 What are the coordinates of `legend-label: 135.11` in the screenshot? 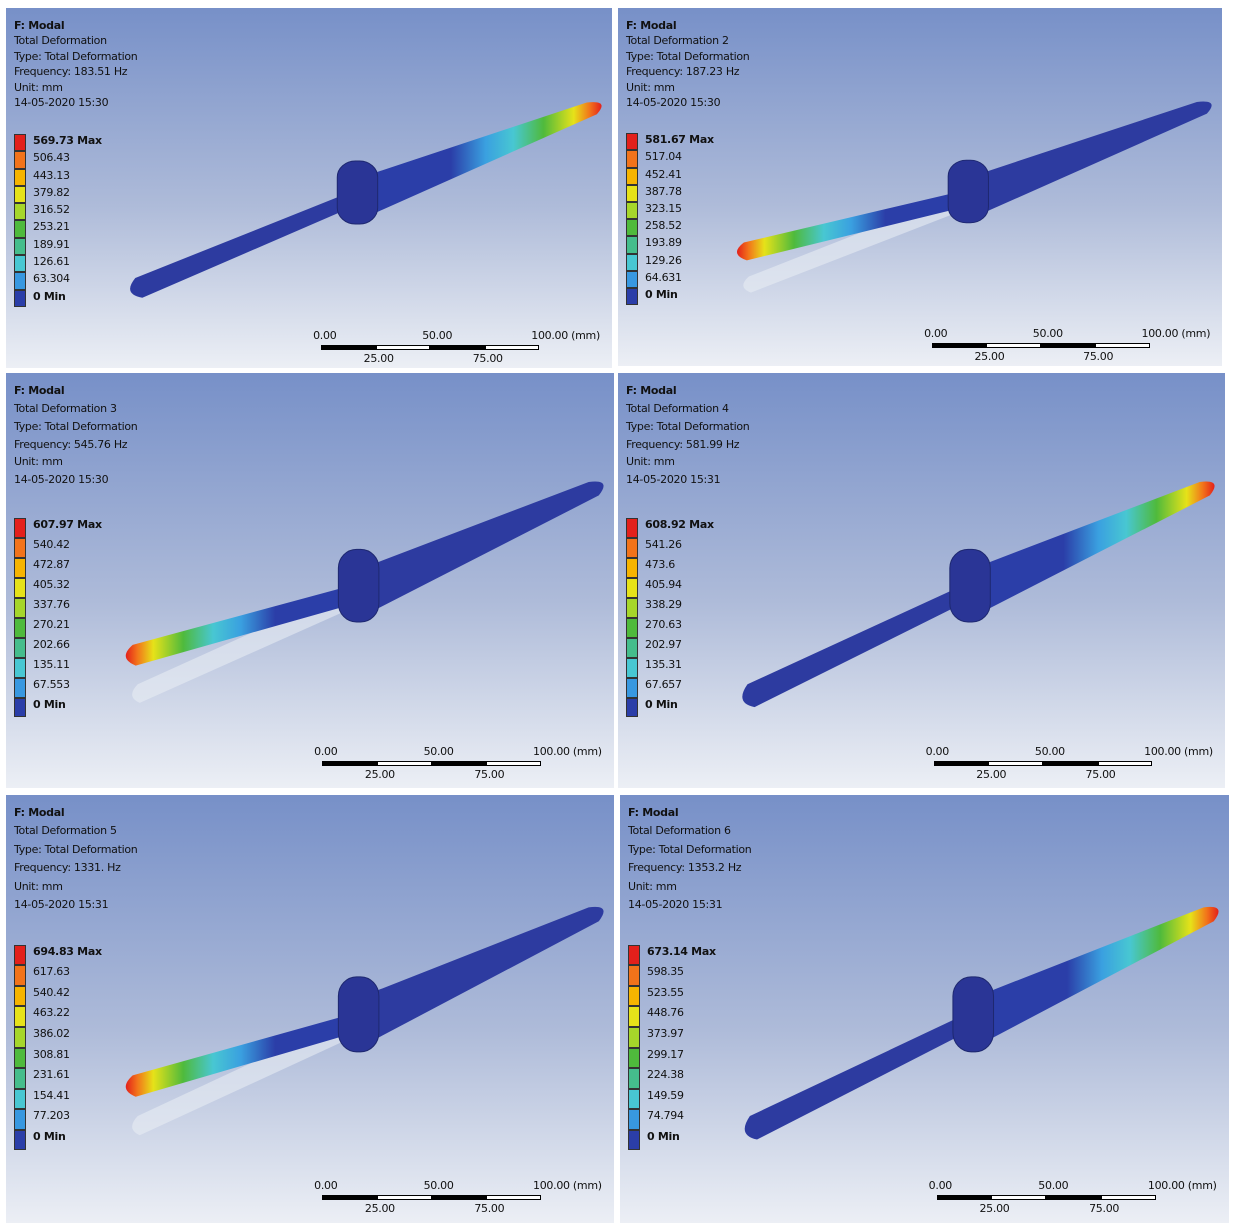 It's located at (51, 664).